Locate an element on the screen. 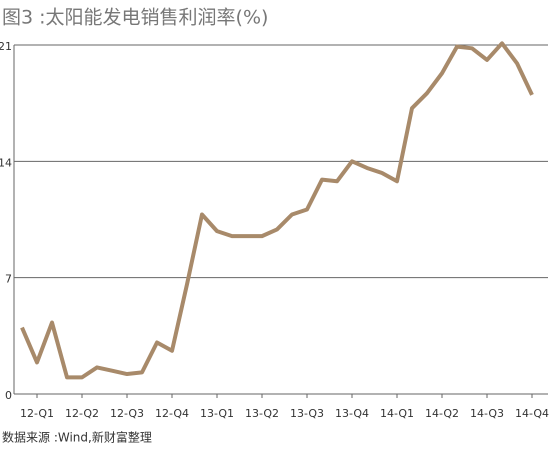 This screenshot has height=450, width=550. x-tick-label: 13-Q1 is located at coordinates (217, 413).